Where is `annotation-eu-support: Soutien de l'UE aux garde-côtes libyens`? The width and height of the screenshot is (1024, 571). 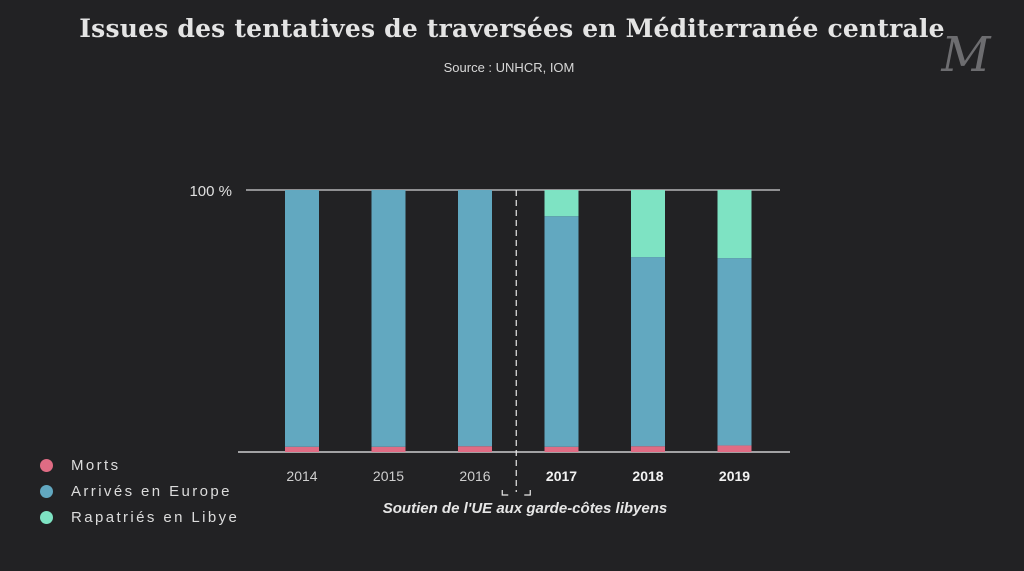 annotation-eu-support: Soutien de l'UE aux garde-côtes libyens is located at coordinates (525, 508).